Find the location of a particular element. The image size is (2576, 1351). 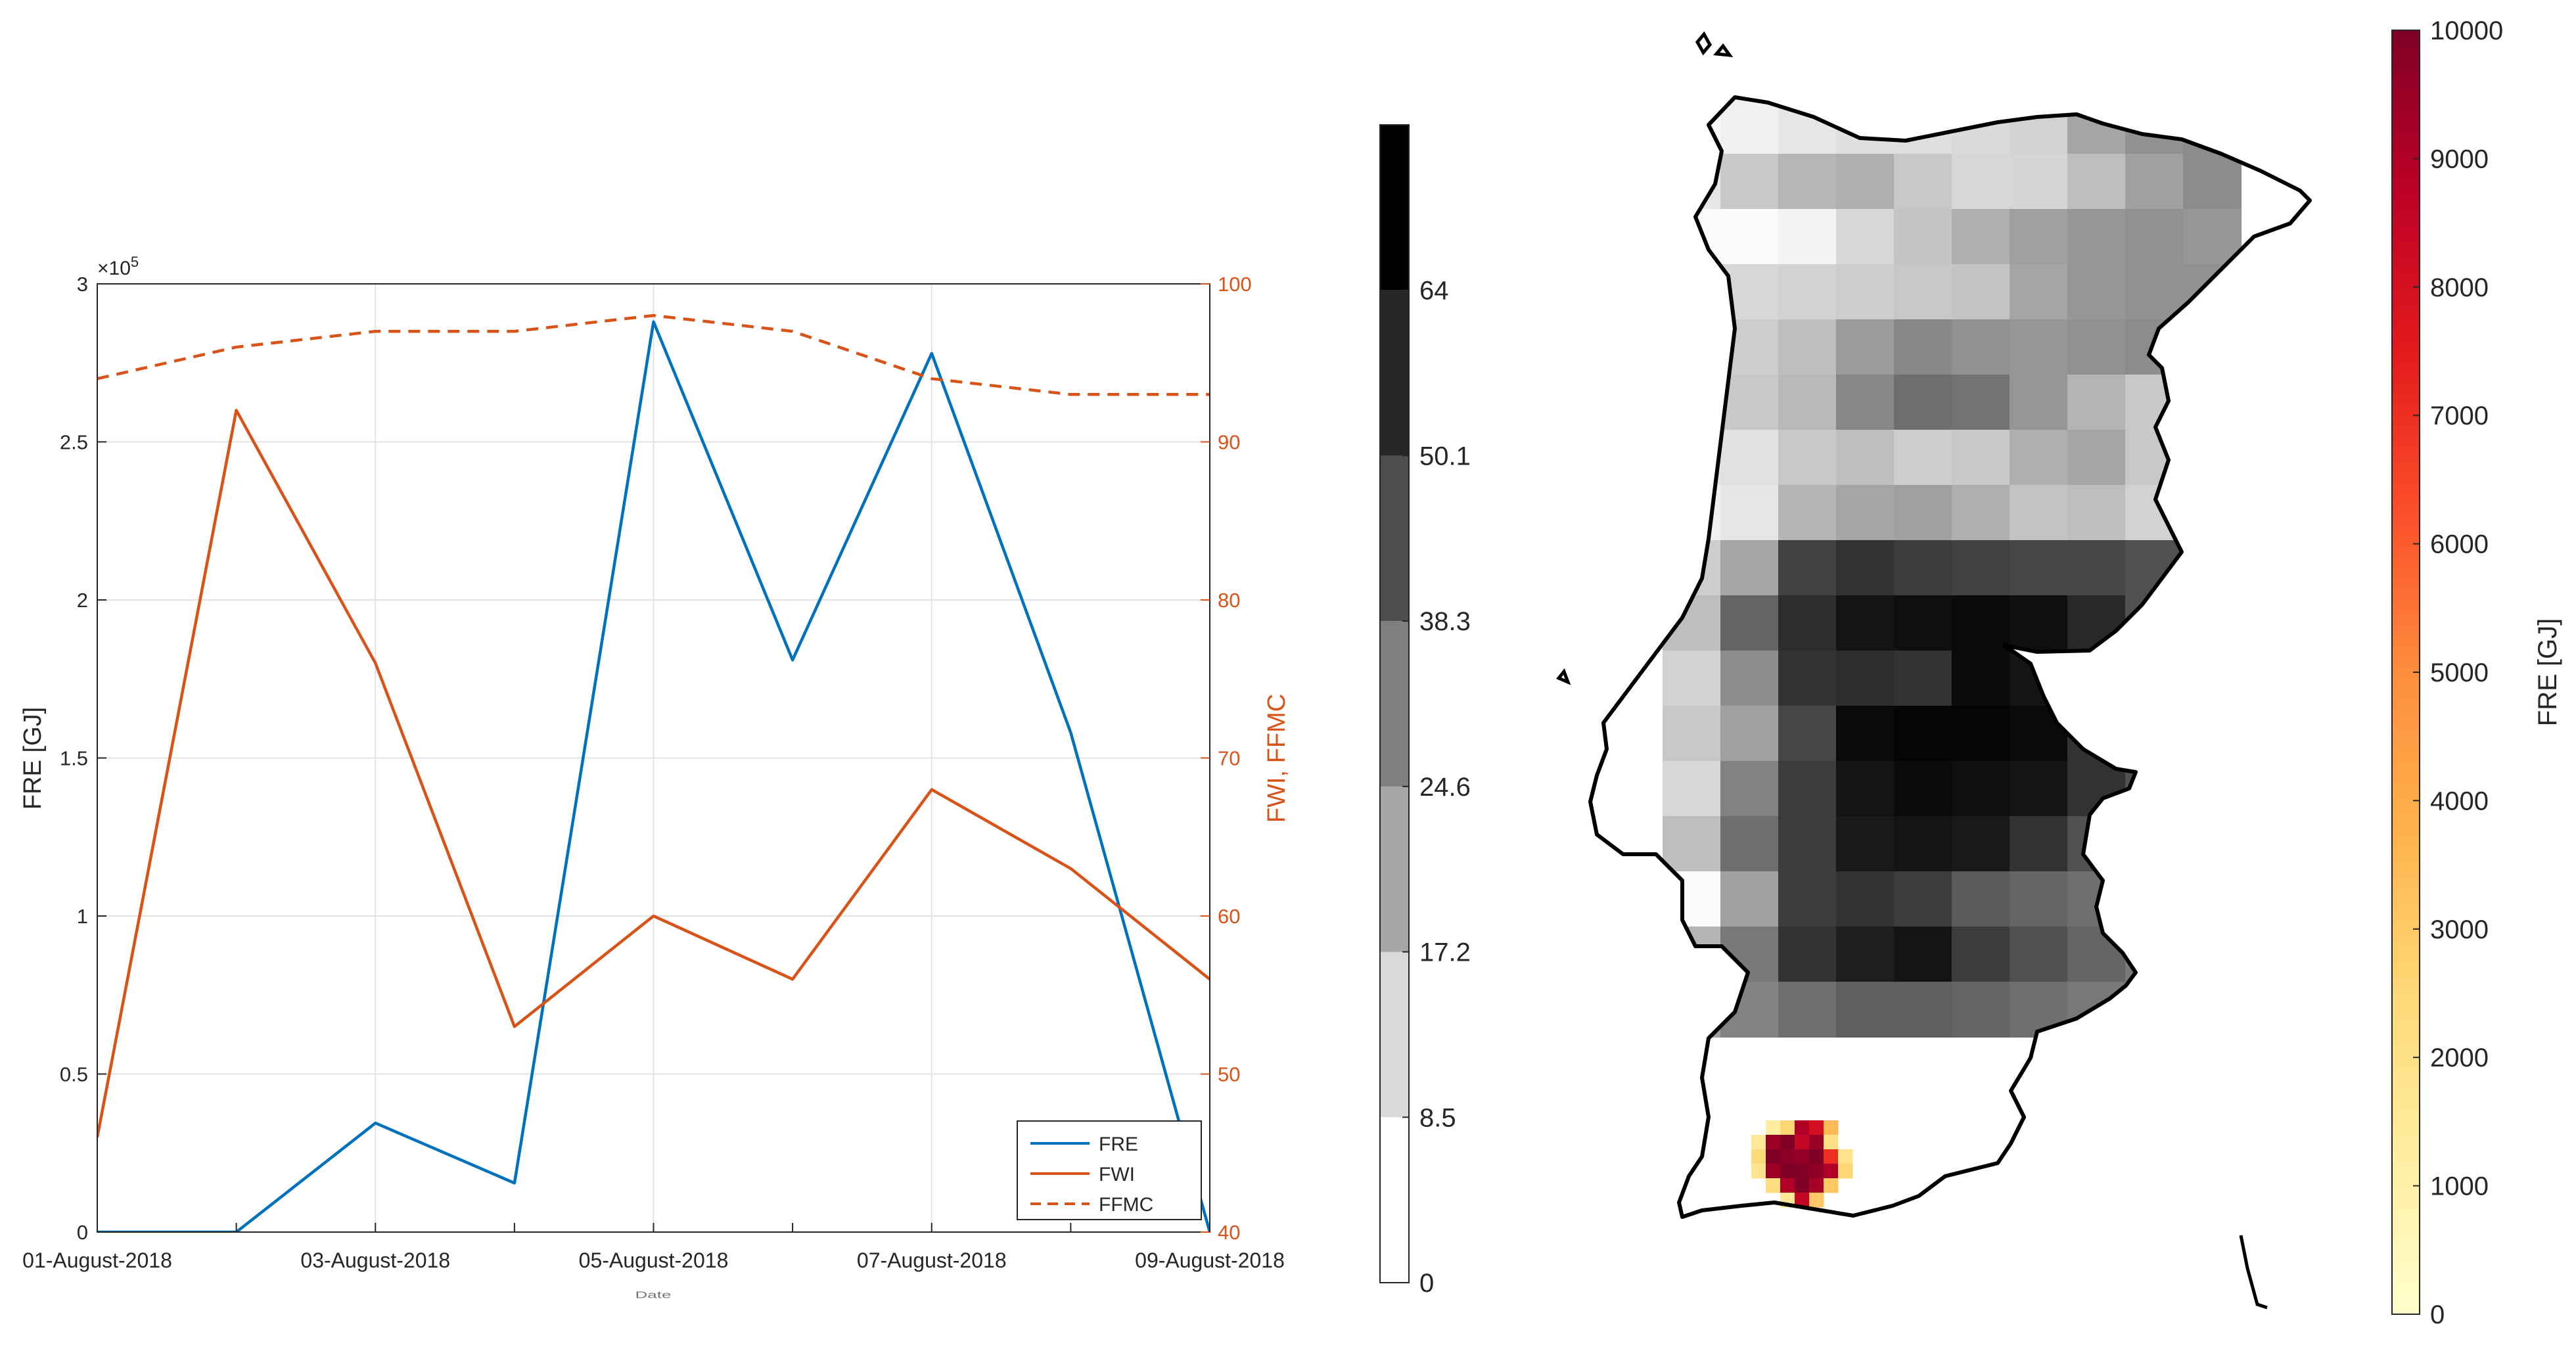

right-tick-label: 80 is located at coordinates (1229, 600).